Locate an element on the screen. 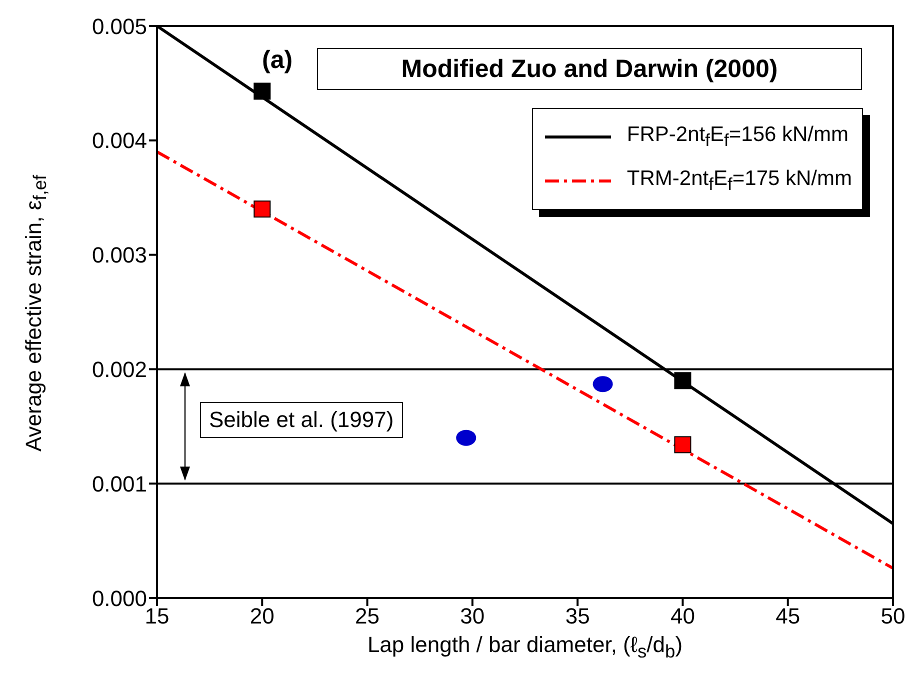 The width and height of the screenshot is (921, 691). x-tick-label: 25 is located at coordinates (367, 616).